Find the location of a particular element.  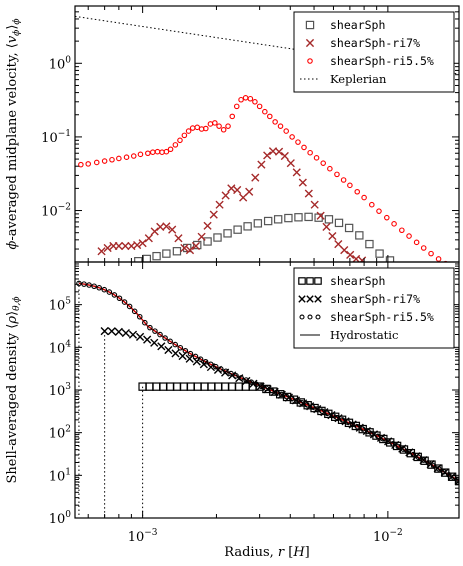

x-axis-label: Radius, r [H] is located at coordinates (266, 552).